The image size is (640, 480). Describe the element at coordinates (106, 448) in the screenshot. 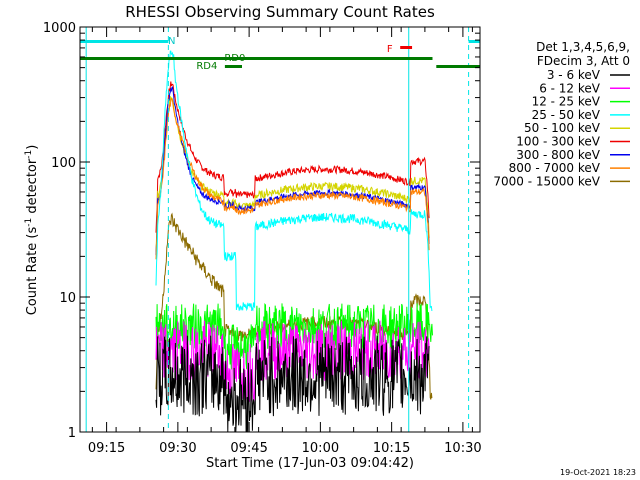

I see `x-tick-label: 09:15` at that location.